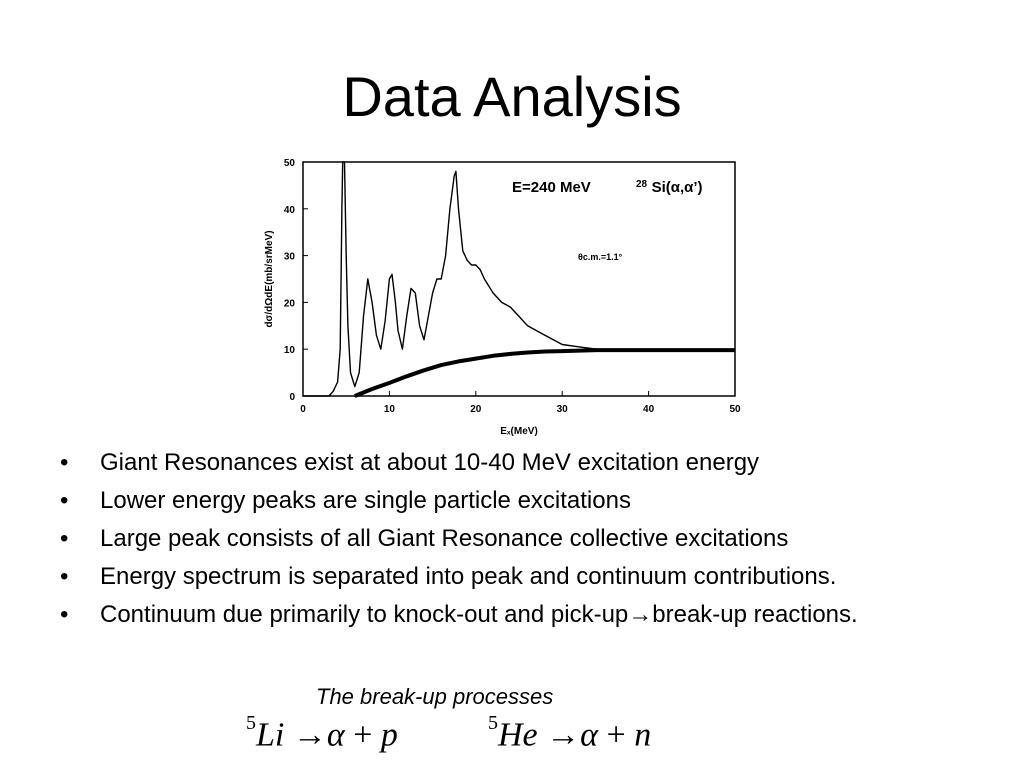  What do you see at coordinates (649, 409) in the screenshot?
I see `x-tick-label: 40` at bounding box center [649, 409].